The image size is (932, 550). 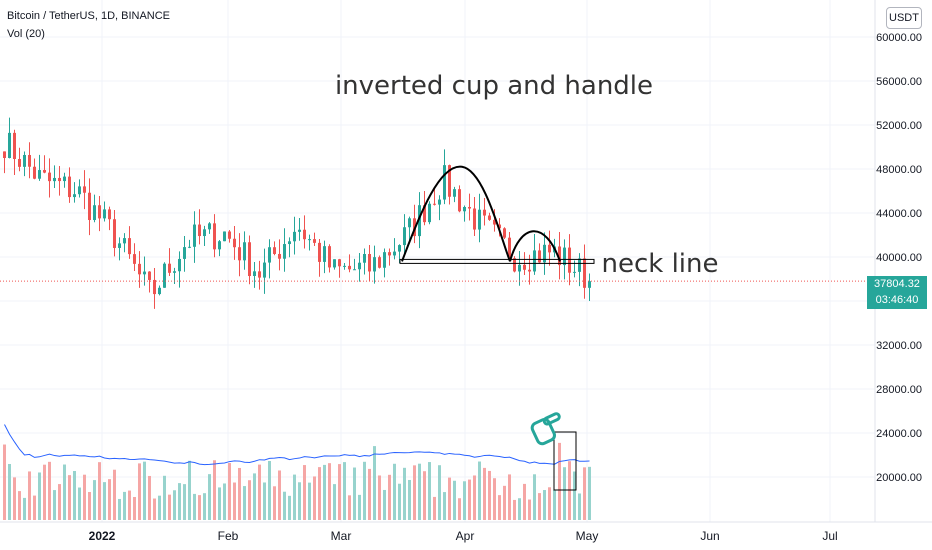 I want to click on price-tick-label: 52000.00, so click(x=899, y=126).